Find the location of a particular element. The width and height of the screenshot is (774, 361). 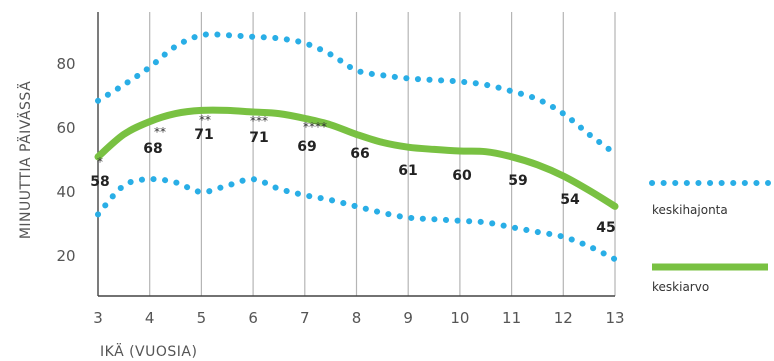

data-label-age-5: 71 is located at coordinates (203, 135).